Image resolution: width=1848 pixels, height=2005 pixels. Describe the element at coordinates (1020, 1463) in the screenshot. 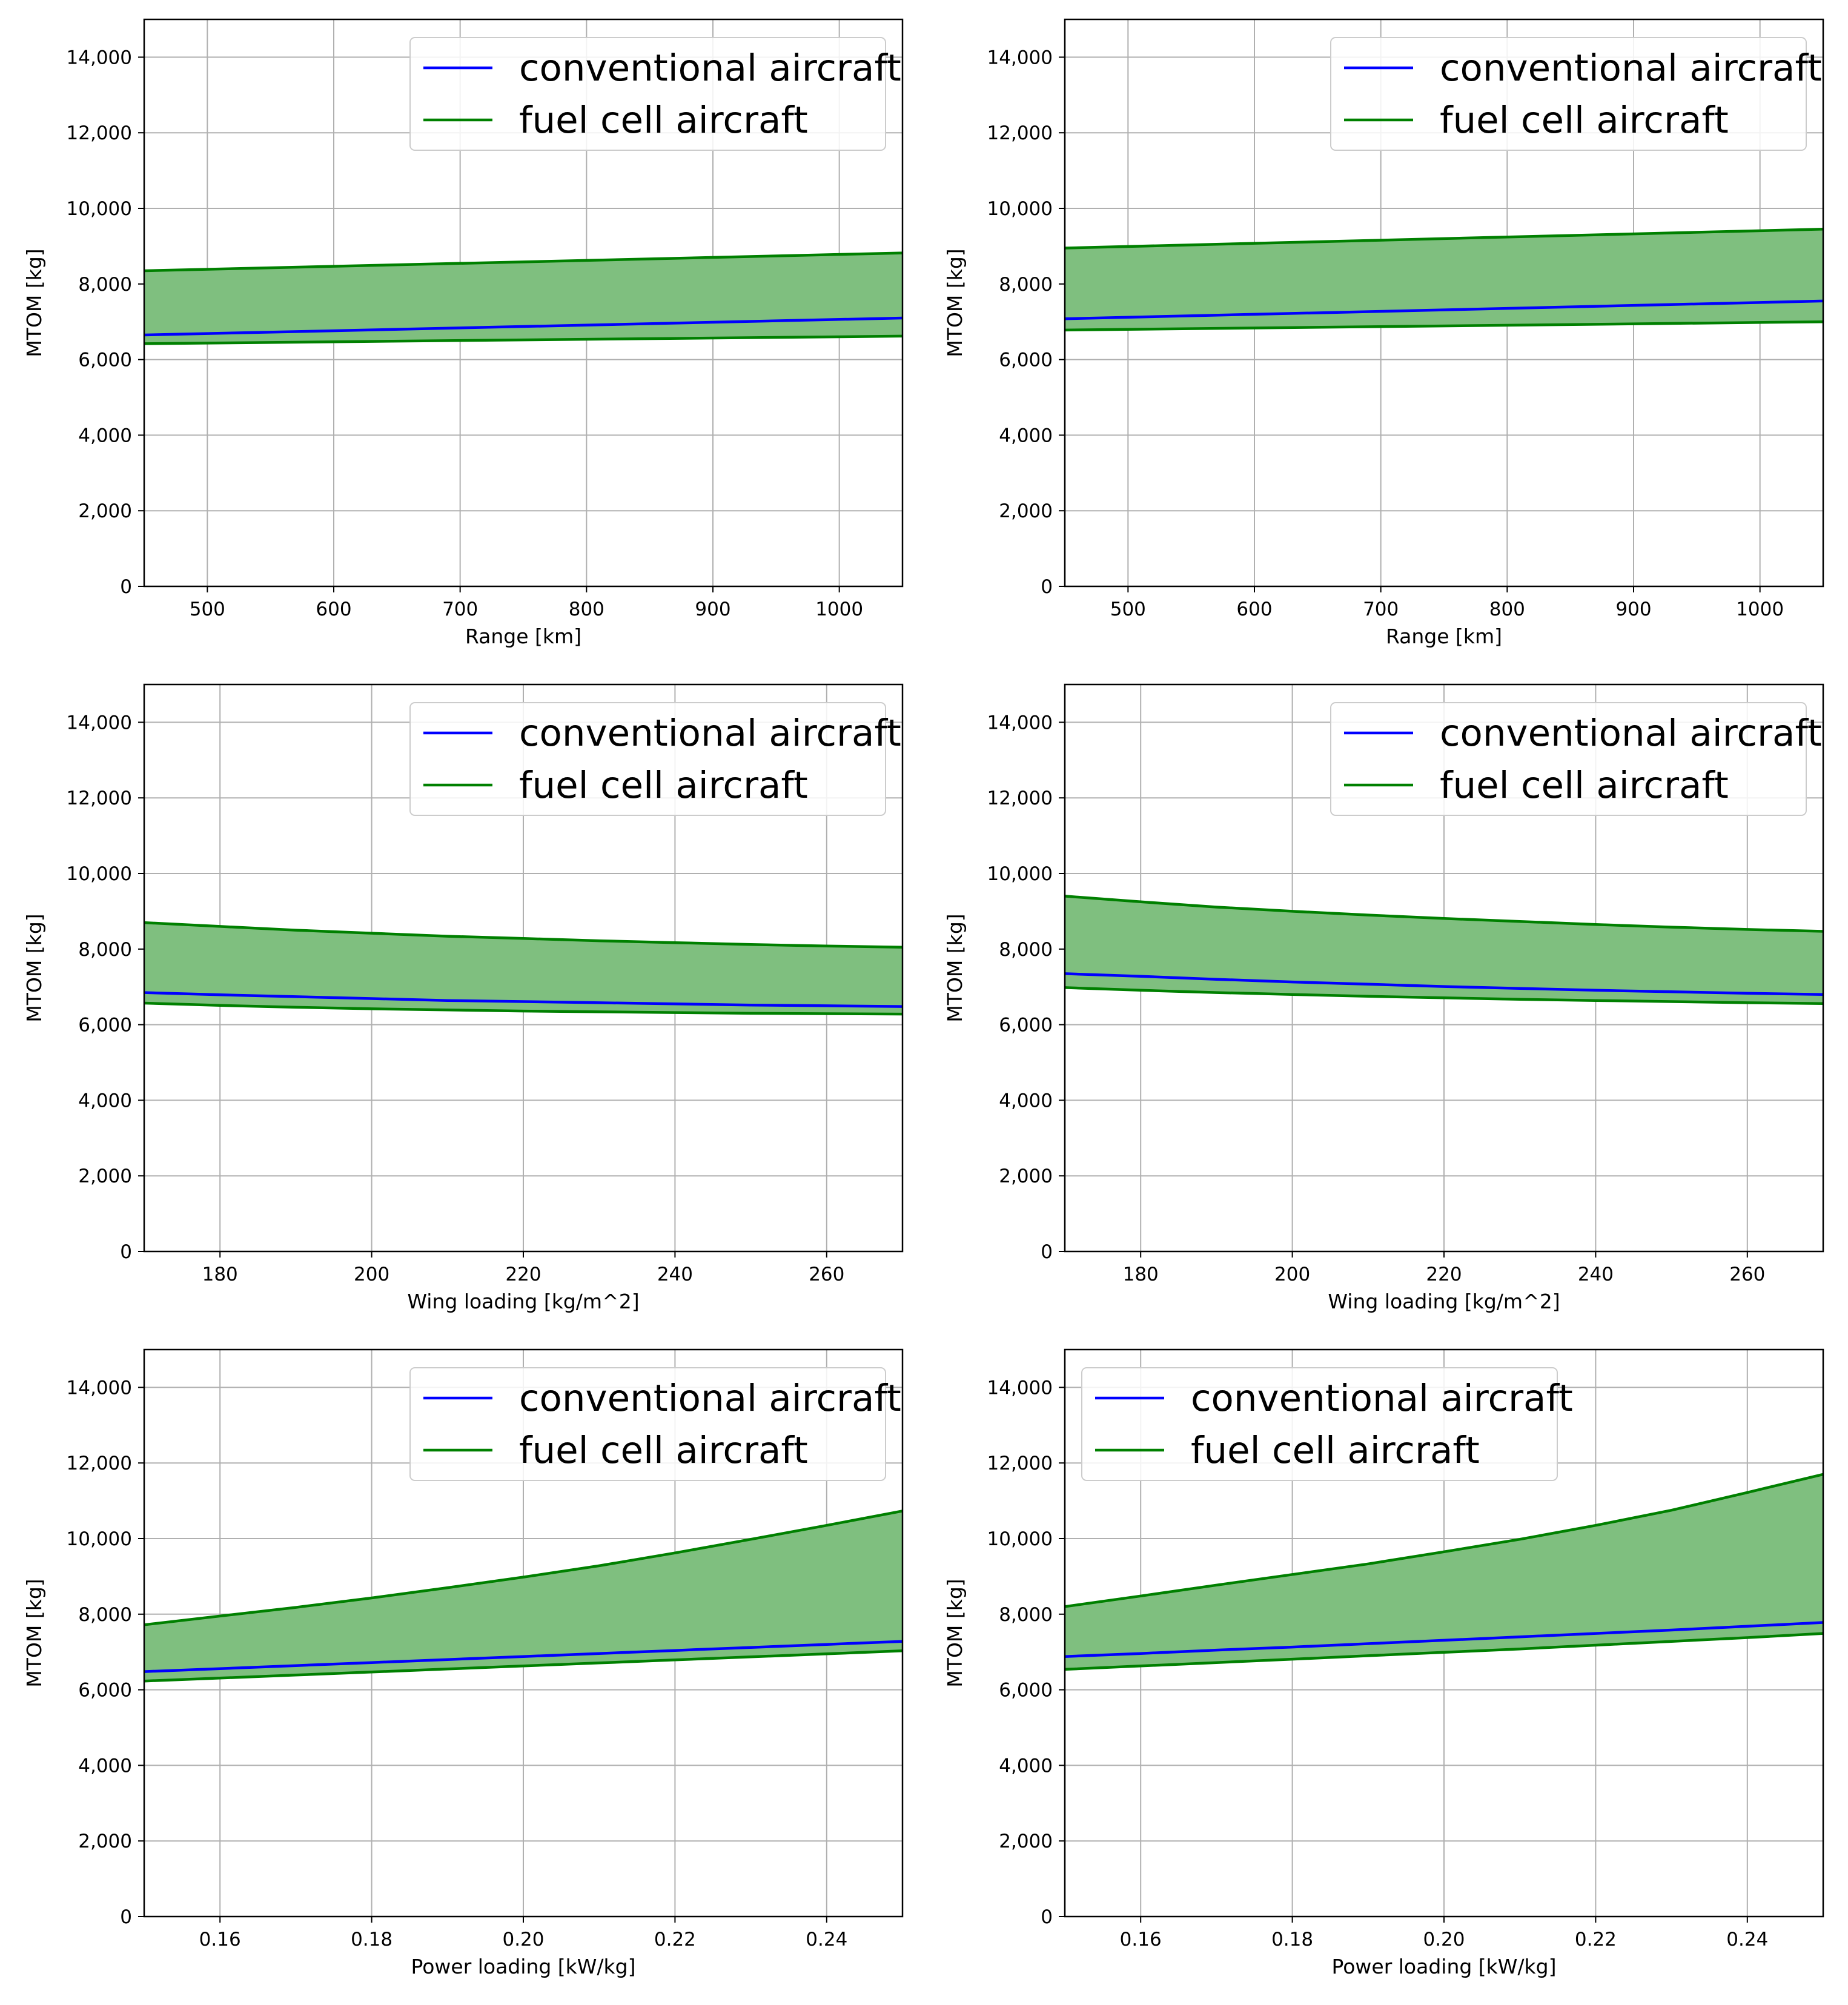

I see `panel-bottom-right-ytick-label-6: 12,000` at that location.